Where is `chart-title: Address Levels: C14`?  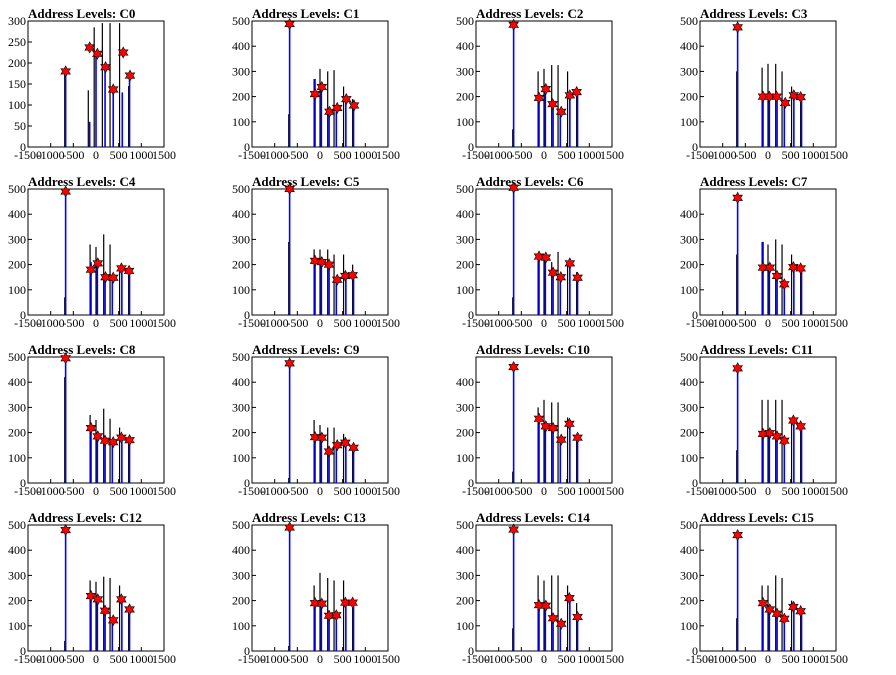
chart-title: Address Levels: C14 is located at coordinates (533, 517).